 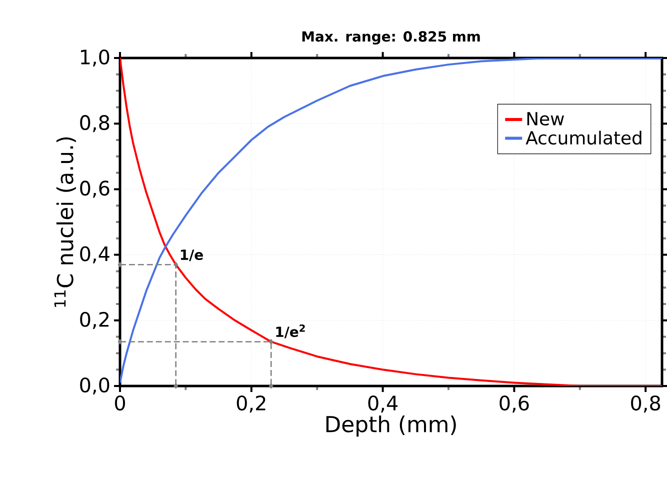 What do you see at coordinates (120, 403) in the screenshot?
I see `x-tick-label: 0` at bounding box center [120, 403].